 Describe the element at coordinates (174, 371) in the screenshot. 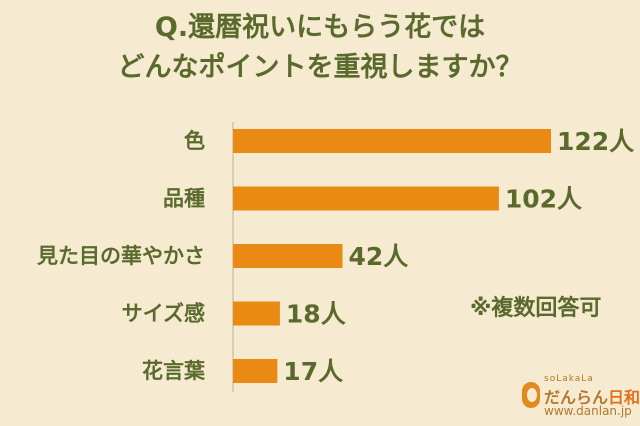

I see `category-label: 花言葉` at that location.